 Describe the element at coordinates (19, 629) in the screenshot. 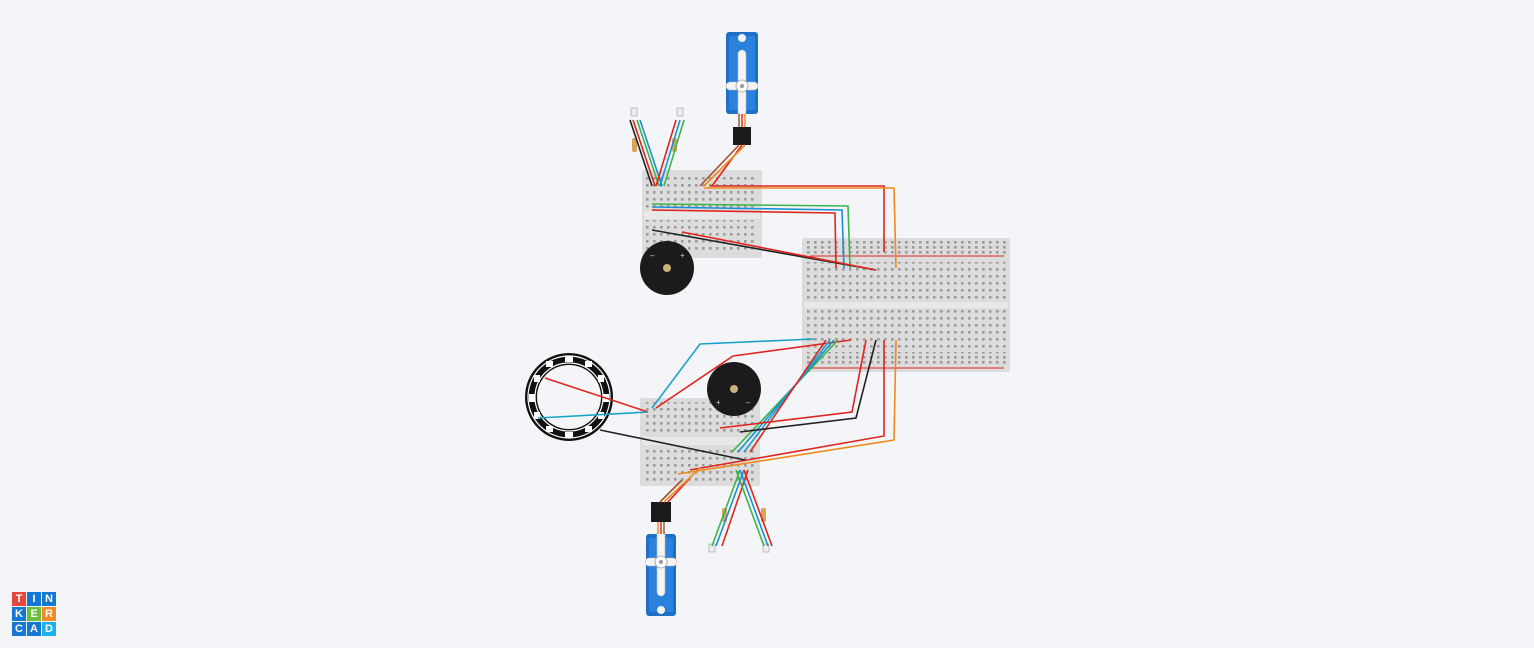

I see `logo-letter: C` at that location.